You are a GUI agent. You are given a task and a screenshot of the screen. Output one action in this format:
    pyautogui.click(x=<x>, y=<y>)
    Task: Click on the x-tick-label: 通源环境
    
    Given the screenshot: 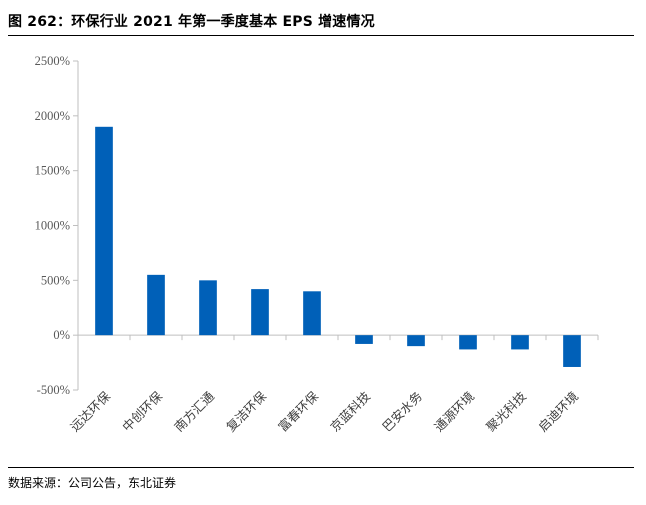 What is the action you would take?
    pyautogui.click(x=454, y=412)
    